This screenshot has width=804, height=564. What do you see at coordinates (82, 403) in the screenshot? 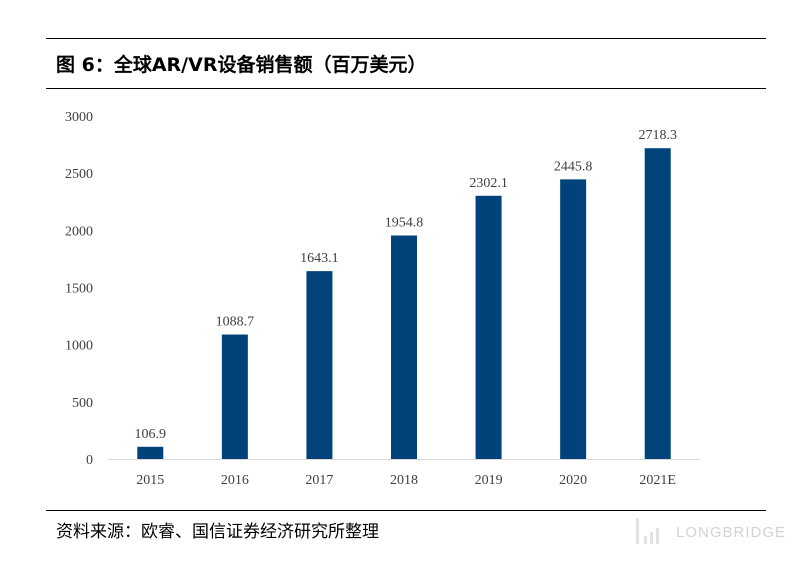
I see `y-tick-label: 500` at bounding box center [82, 403].